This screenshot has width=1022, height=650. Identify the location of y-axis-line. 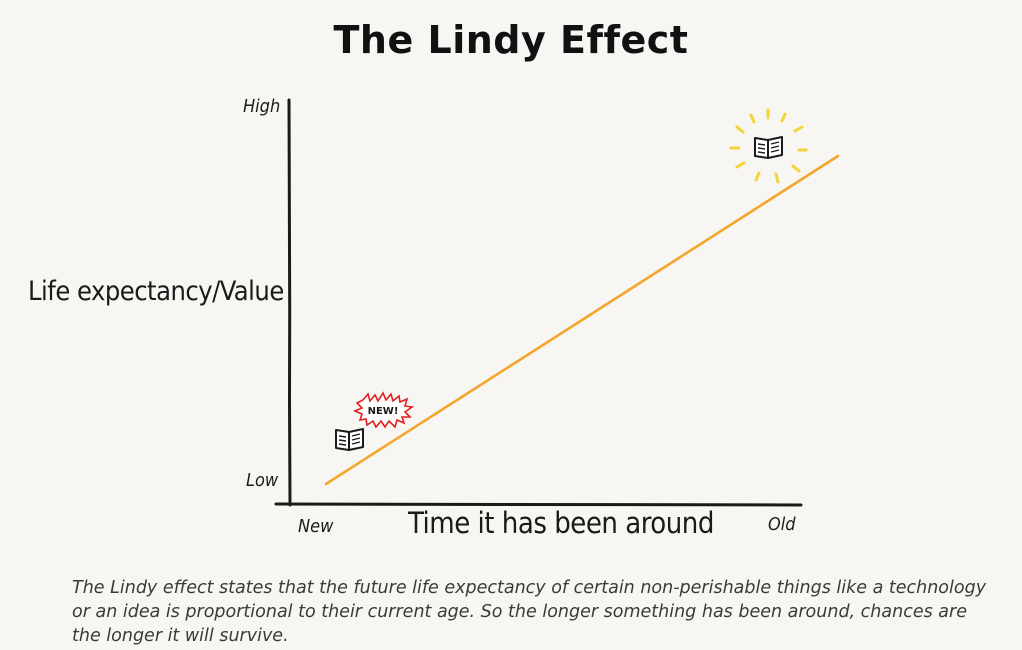
(289, 302).